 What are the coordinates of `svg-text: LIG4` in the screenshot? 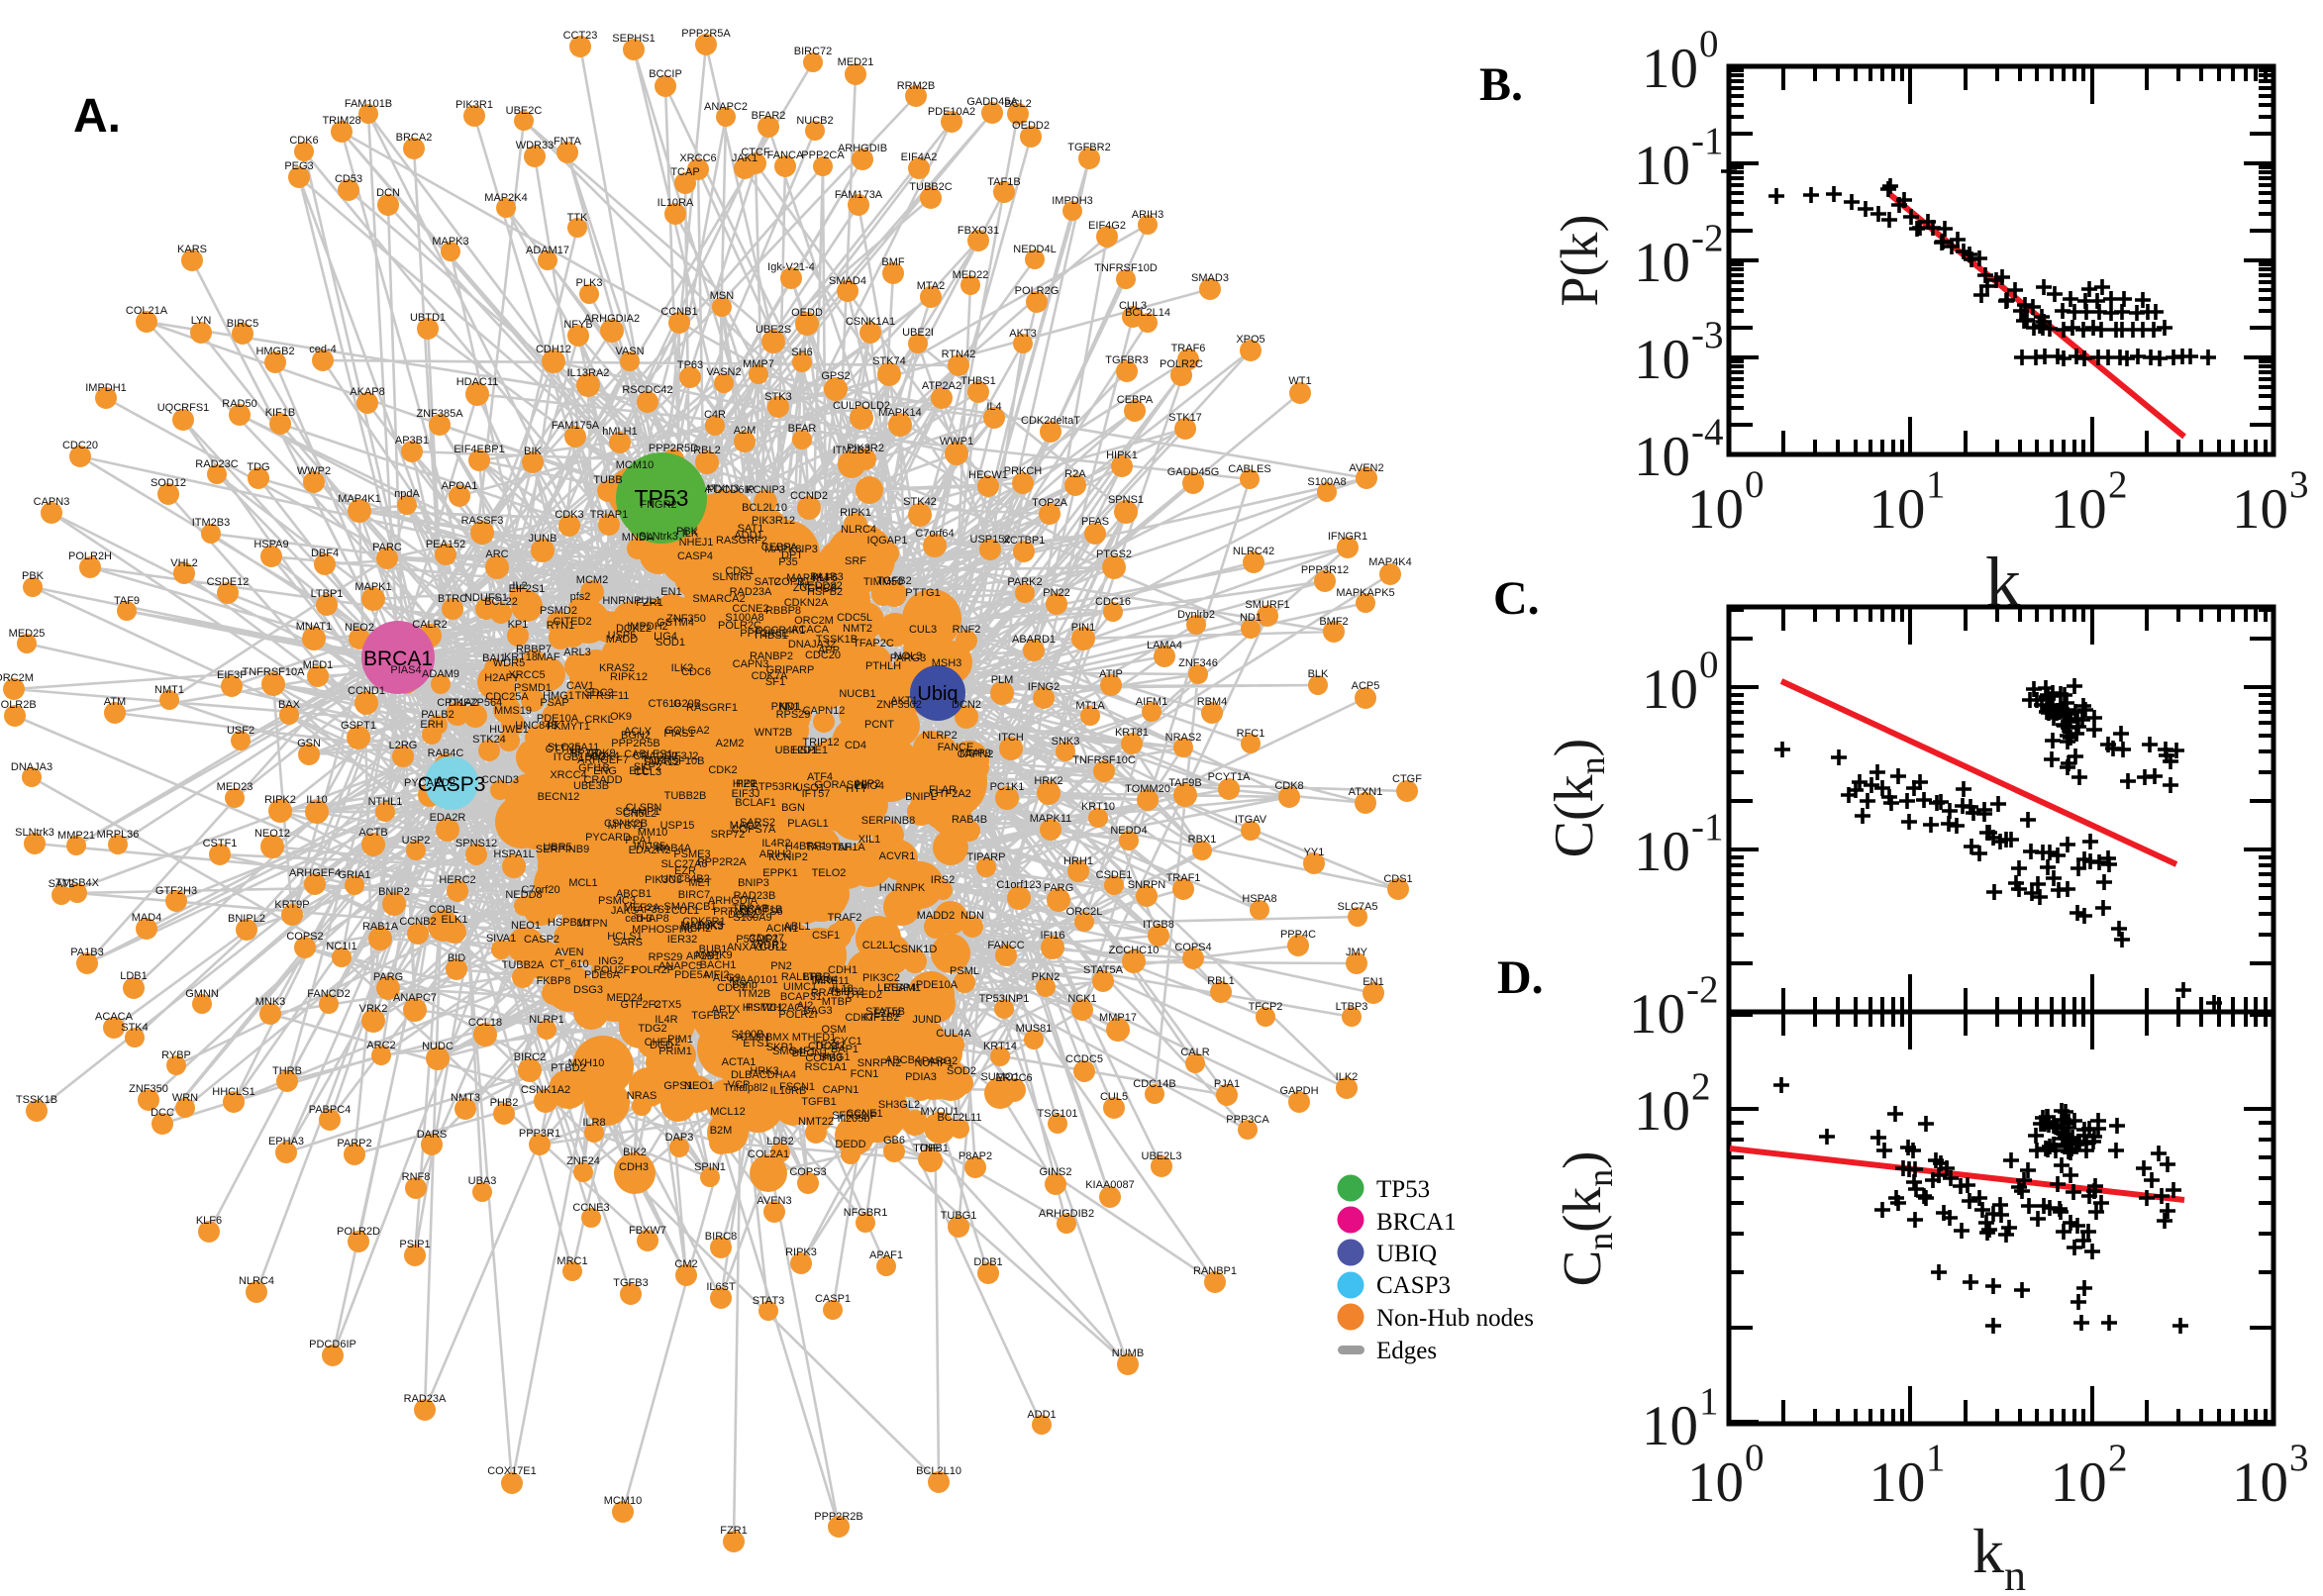 It's located at (666, 637).